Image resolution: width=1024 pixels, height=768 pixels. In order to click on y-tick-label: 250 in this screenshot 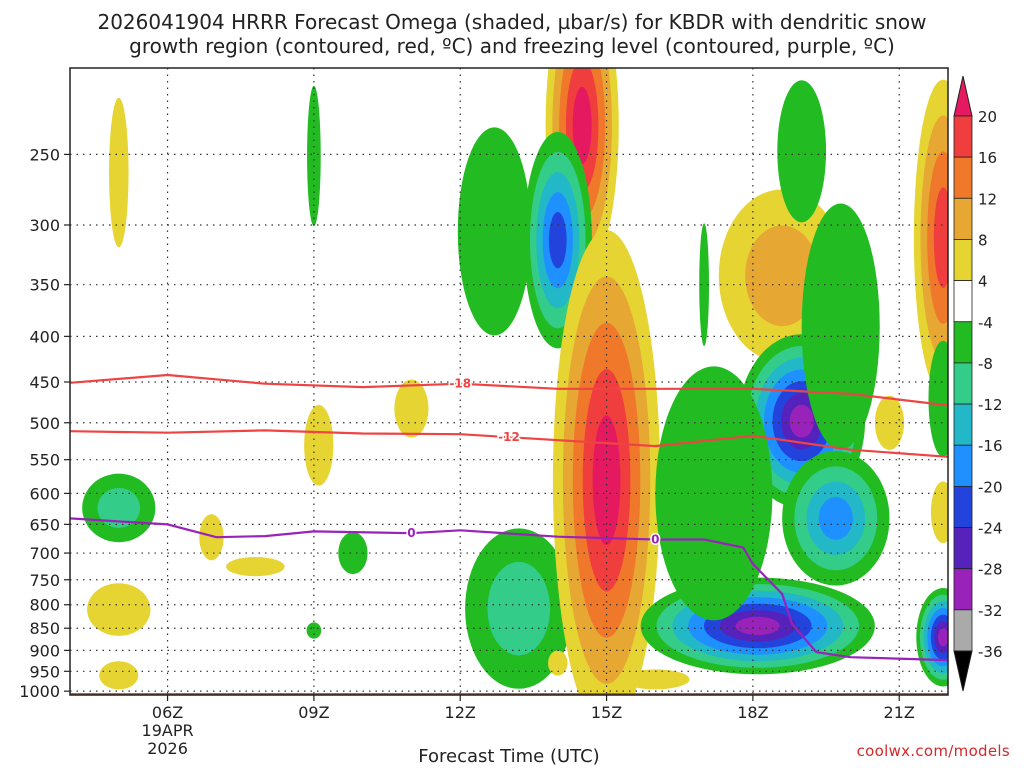, I will do `click(44, 154)`.